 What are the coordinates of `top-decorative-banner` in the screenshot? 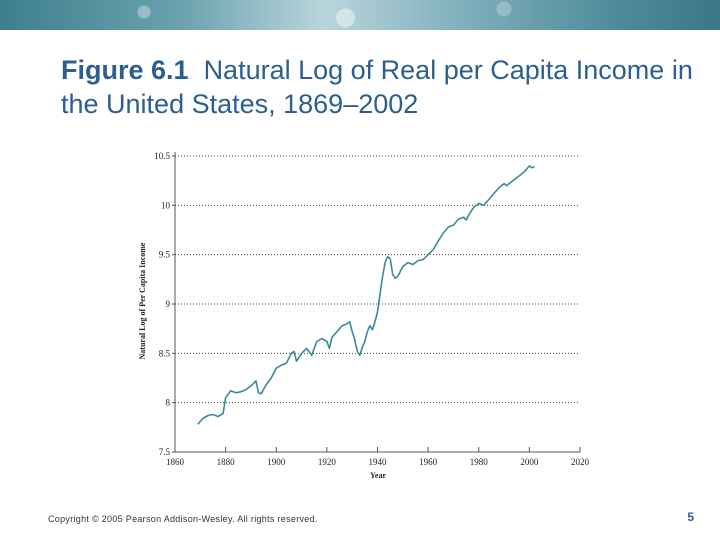 It's located at (360, 15).